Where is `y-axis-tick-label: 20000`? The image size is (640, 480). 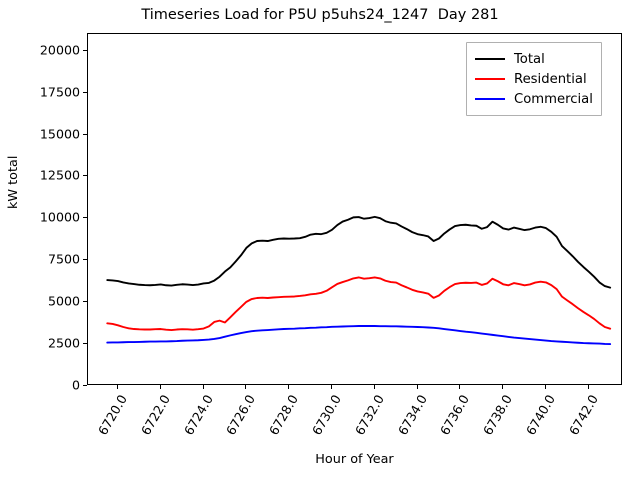
y-axis-tick-label: 20000 is located at coordinates (59, 50).